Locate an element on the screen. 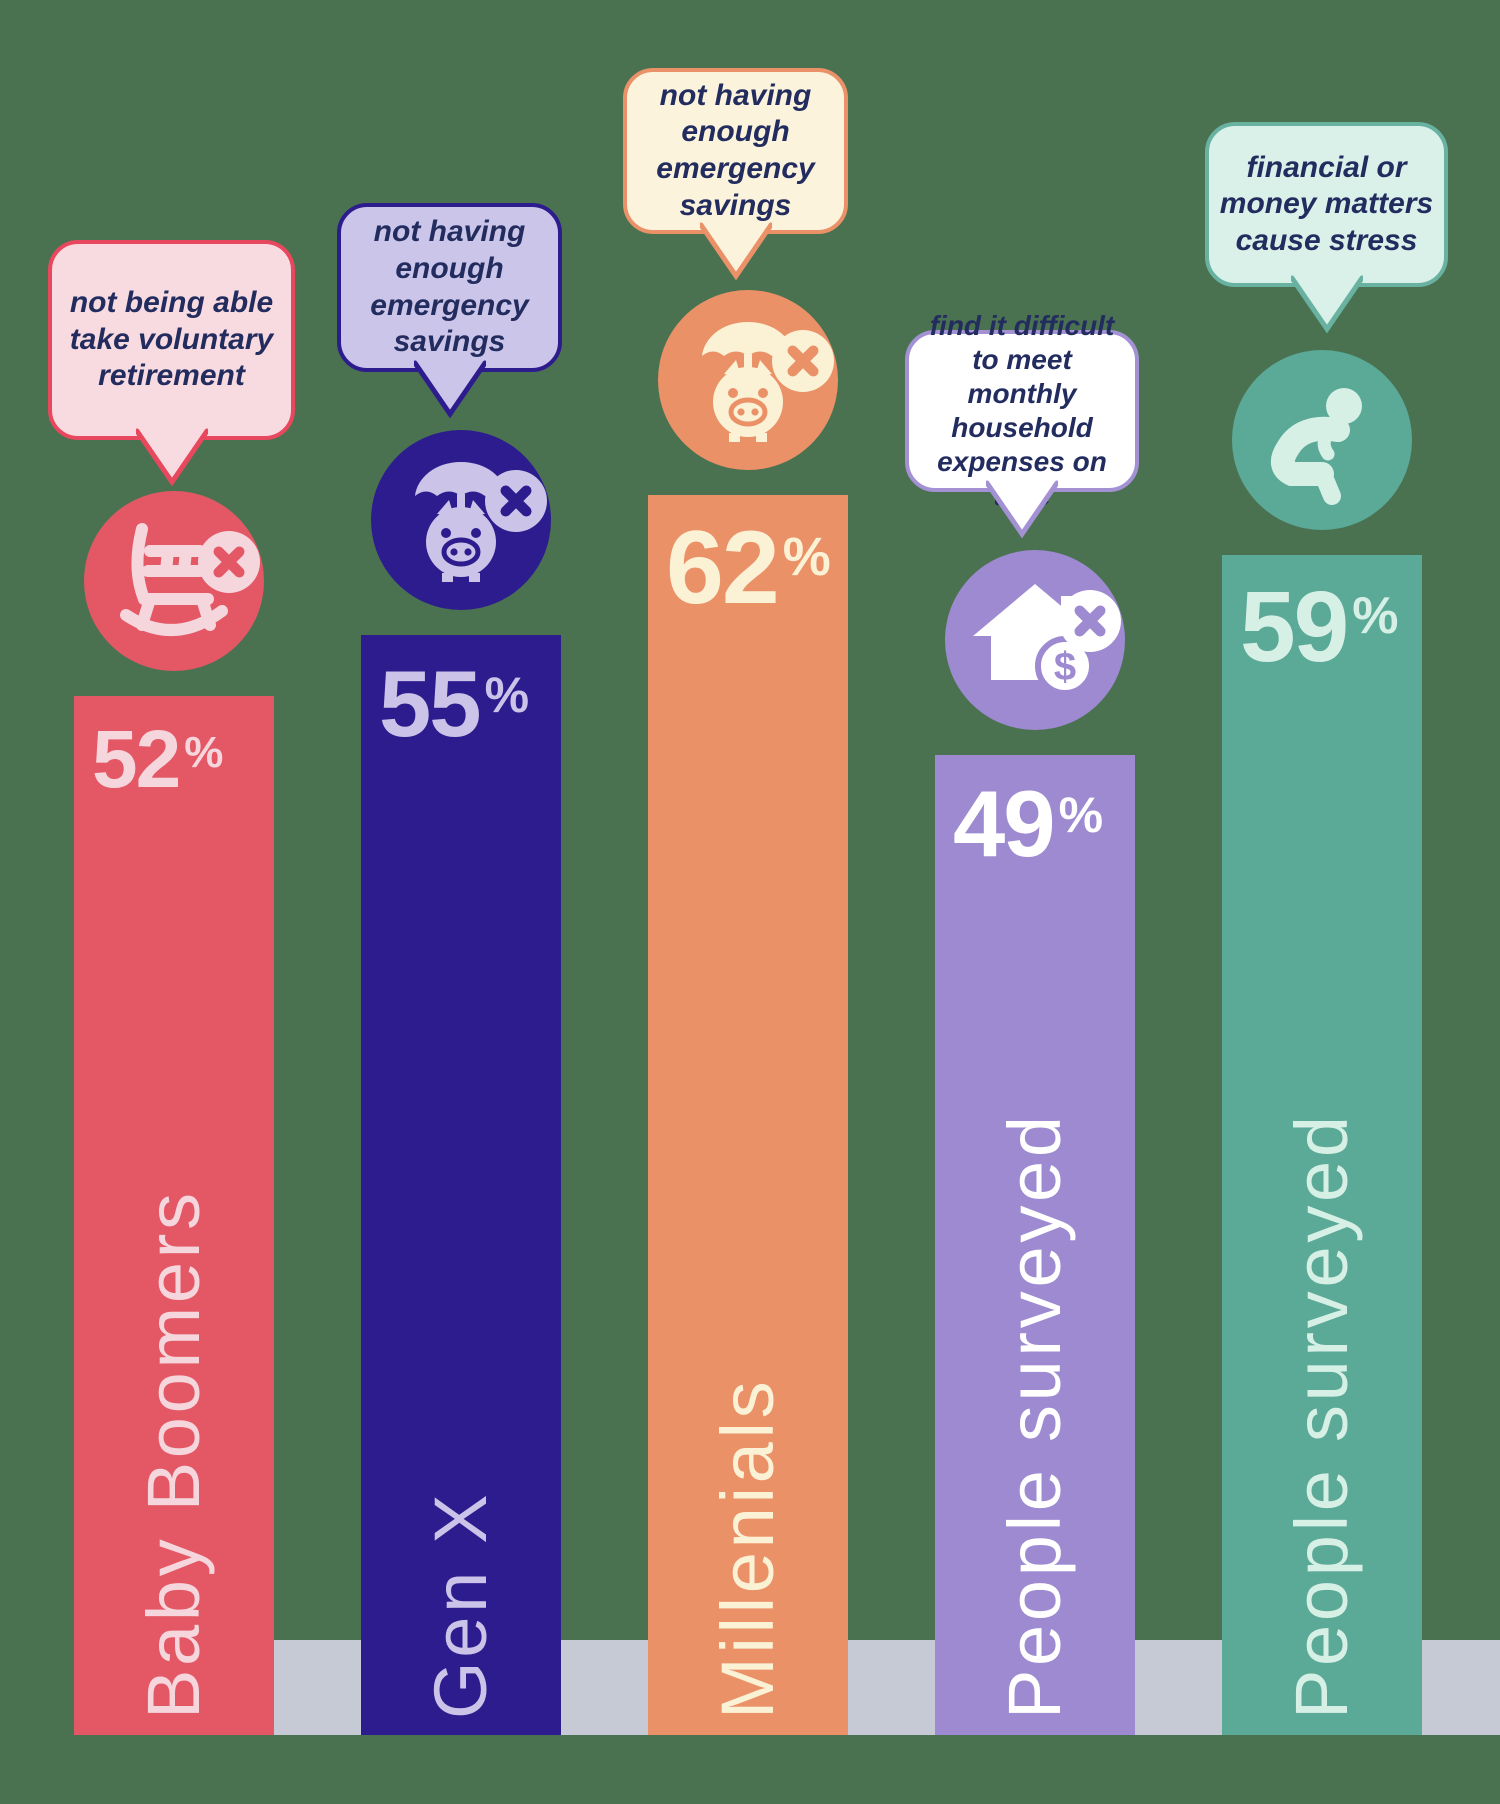 This screenshot has height=1804, width=1500. bar-gen-x: 55 % Gen X is located at coordinates (461, 1185).